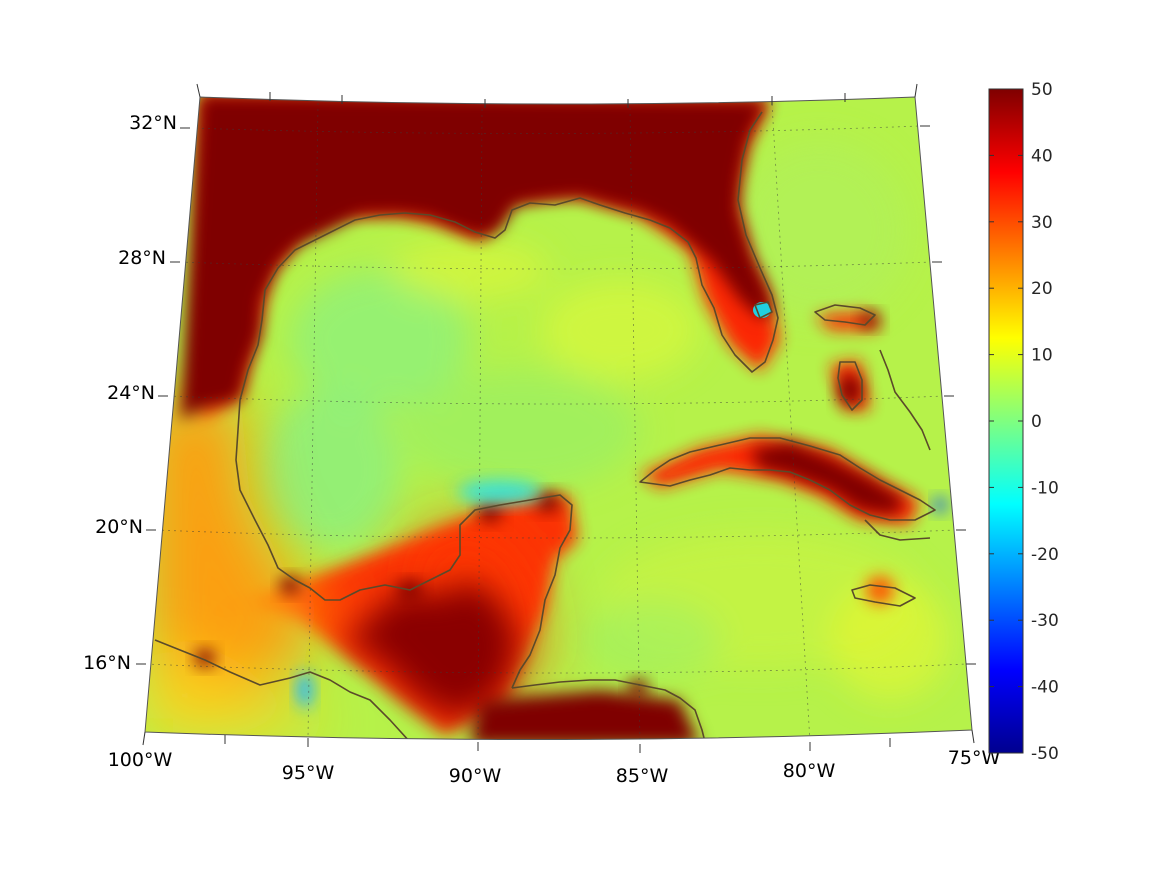 This screenshot has height=875, width=1167. Describe the element at coordinates (107, 663) in the screenshot. I see `lat-label: 16°N` at that location.